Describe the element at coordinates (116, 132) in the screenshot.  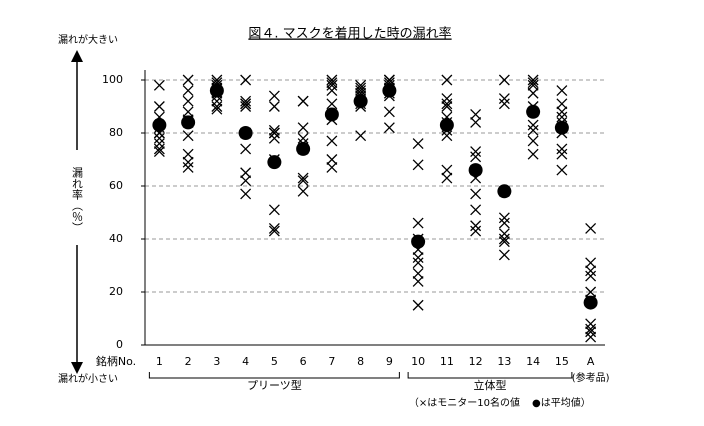
I see `y-tick-label: 80` at that location.